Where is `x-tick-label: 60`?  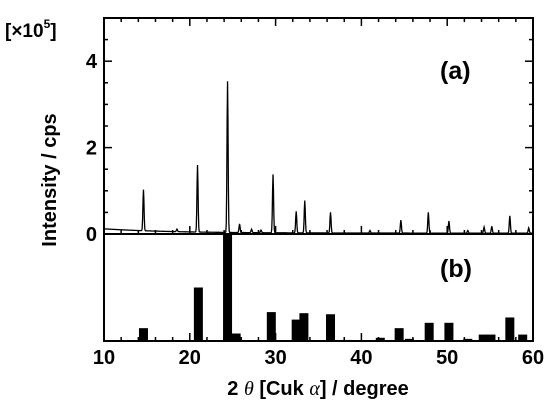
x-tick-label: 60 is located at coordinates (533, 358).